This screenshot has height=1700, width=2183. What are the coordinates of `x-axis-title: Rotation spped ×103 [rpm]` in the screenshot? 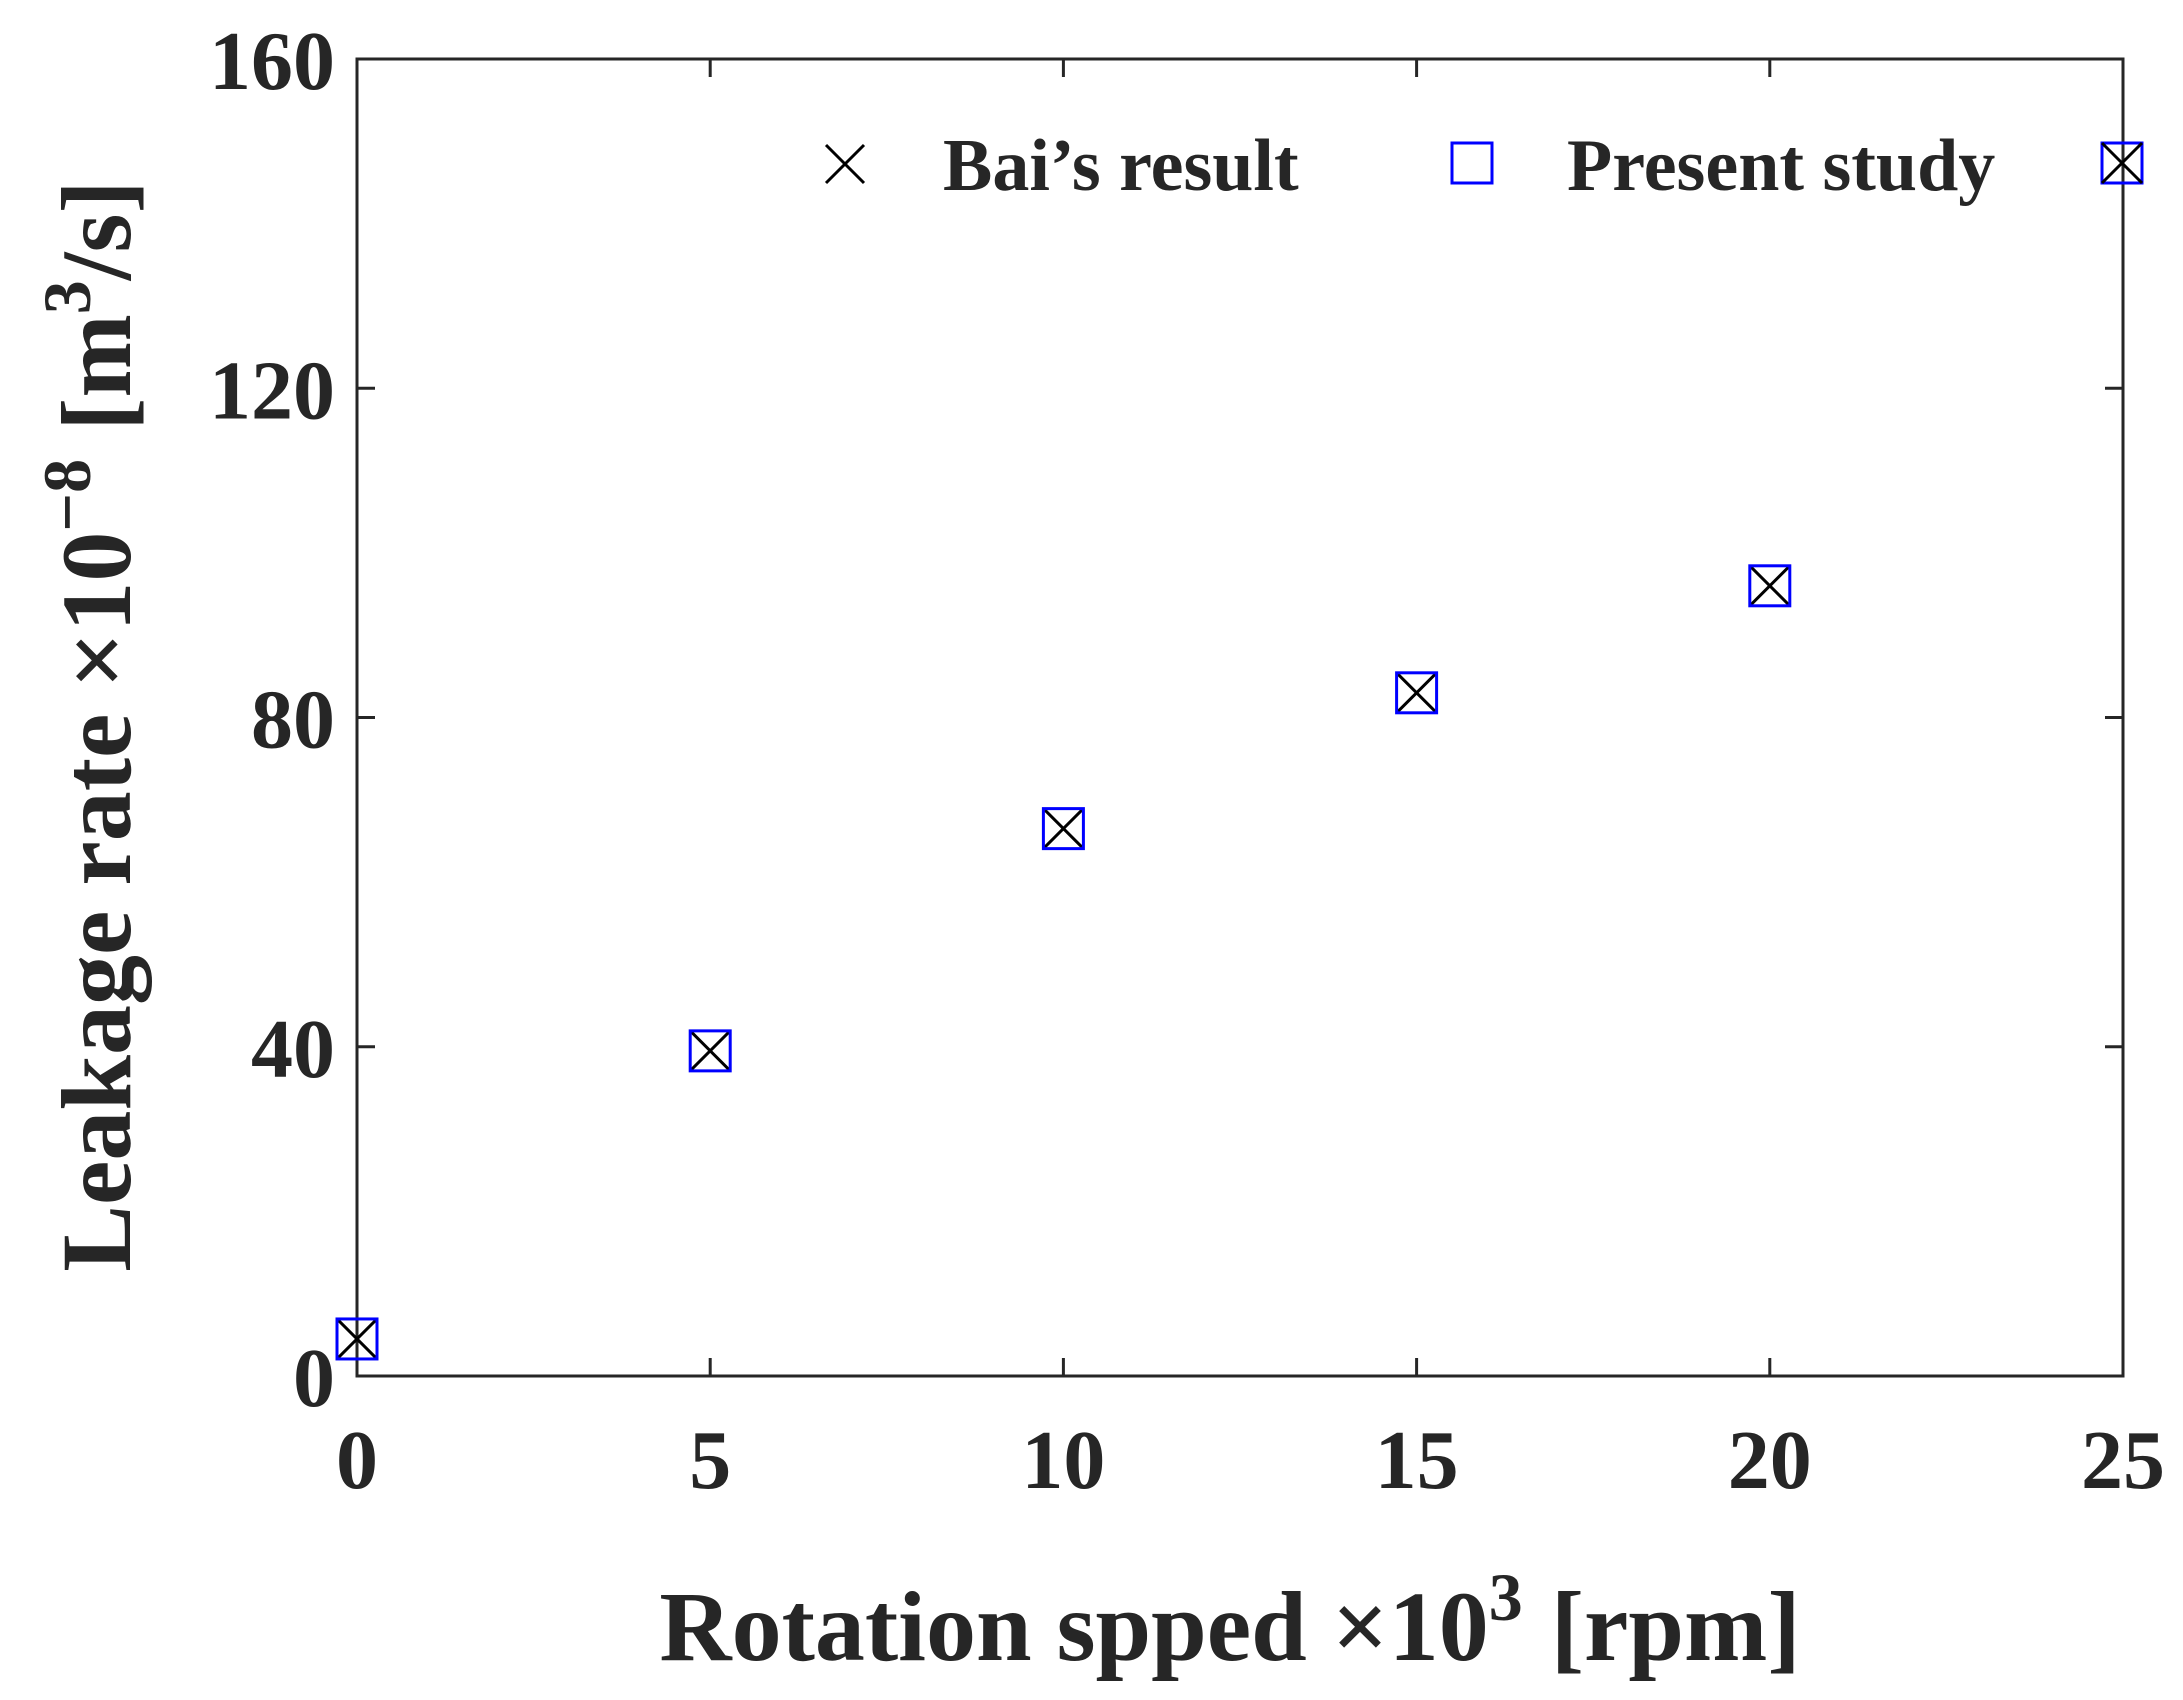 It's located at (1229, 1620).